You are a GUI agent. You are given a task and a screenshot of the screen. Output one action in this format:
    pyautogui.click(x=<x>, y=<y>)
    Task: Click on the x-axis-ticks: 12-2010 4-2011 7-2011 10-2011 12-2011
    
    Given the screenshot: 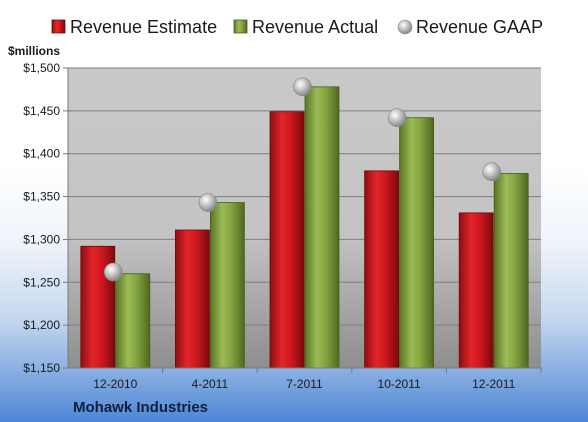 What is the action you would take?
    pyautogui.click(x=317, y=379)
    